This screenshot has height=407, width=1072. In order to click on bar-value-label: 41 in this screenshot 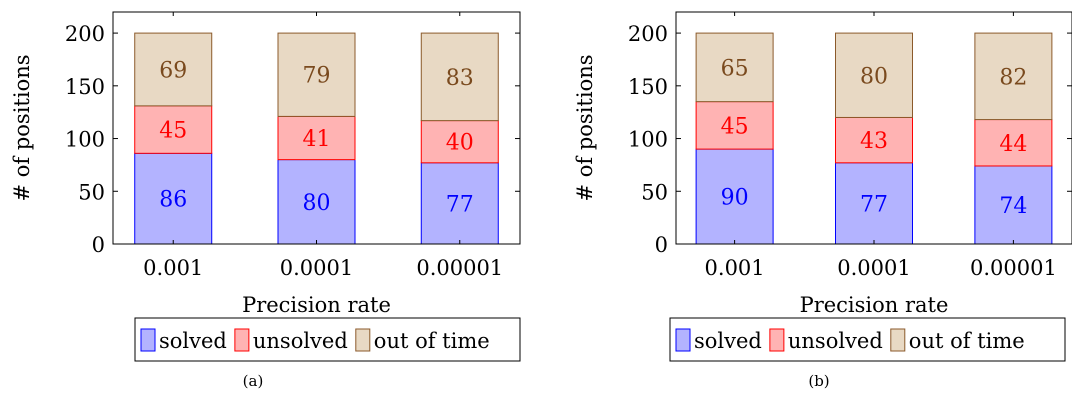, I will do `click(317, 139)`.